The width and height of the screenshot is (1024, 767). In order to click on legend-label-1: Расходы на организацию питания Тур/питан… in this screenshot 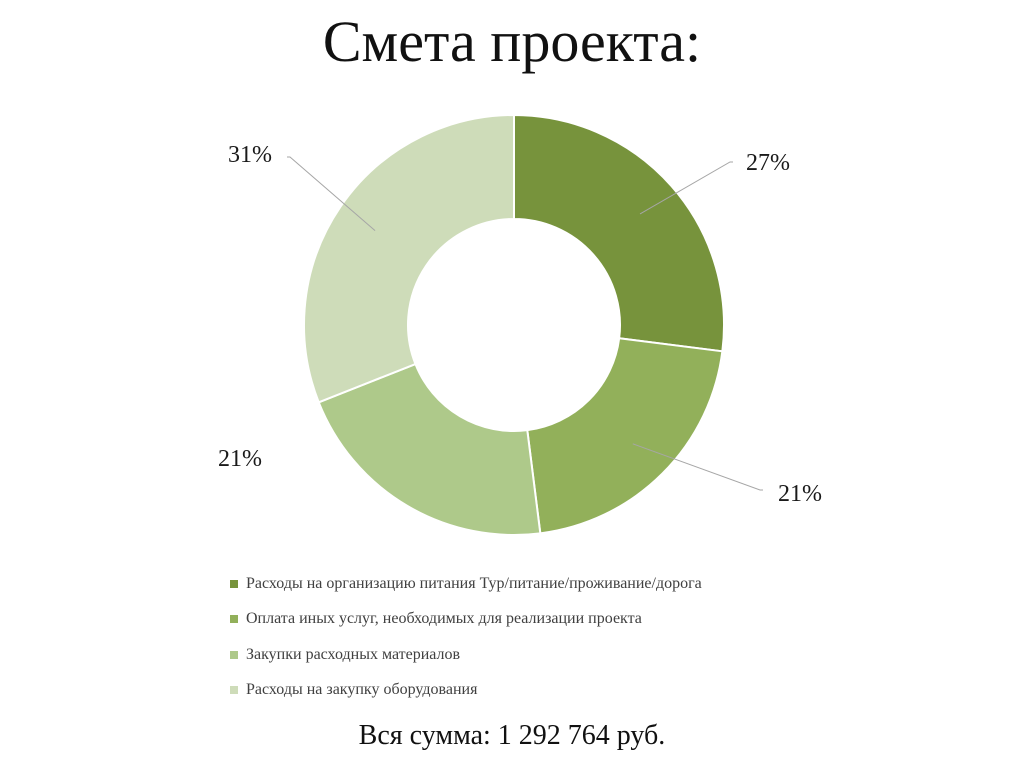, I will do `click(474, 583)`.